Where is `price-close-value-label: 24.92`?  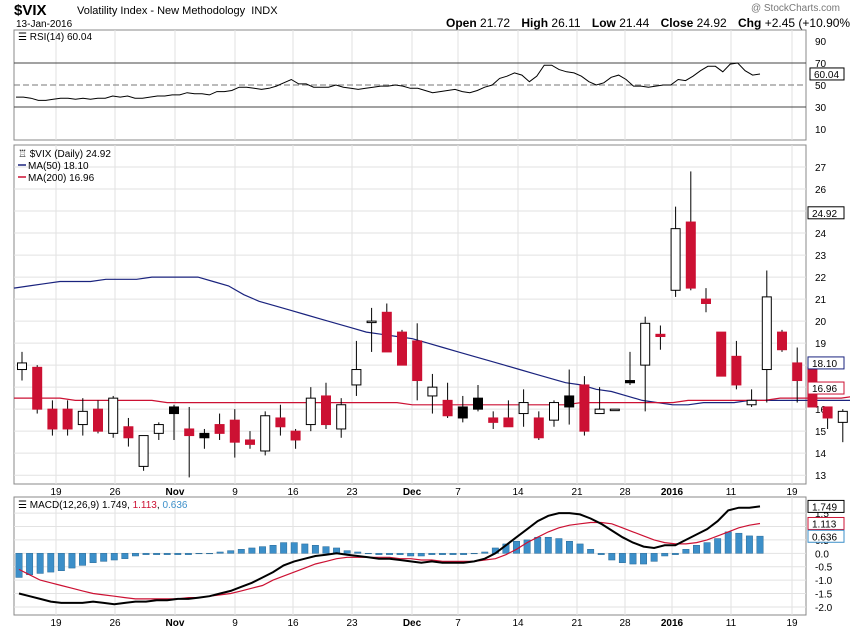 price-close-value-label: 24.92 is located at coordinates (824, 214).